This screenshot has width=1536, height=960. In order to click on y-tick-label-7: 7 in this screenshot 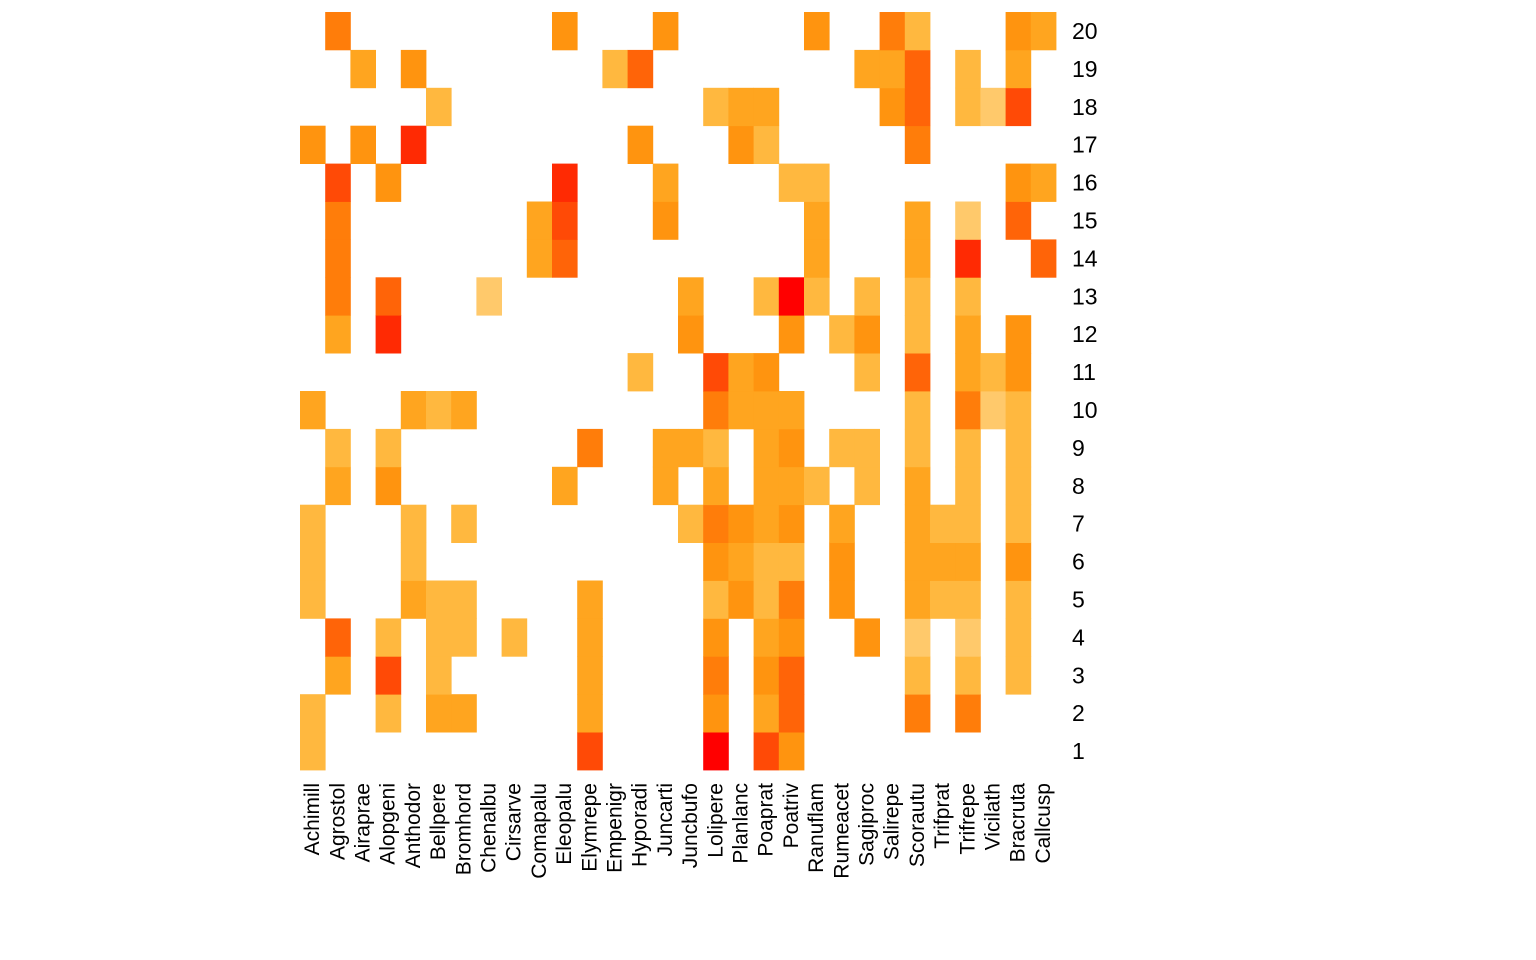, I will do `click(1078, 524)`.